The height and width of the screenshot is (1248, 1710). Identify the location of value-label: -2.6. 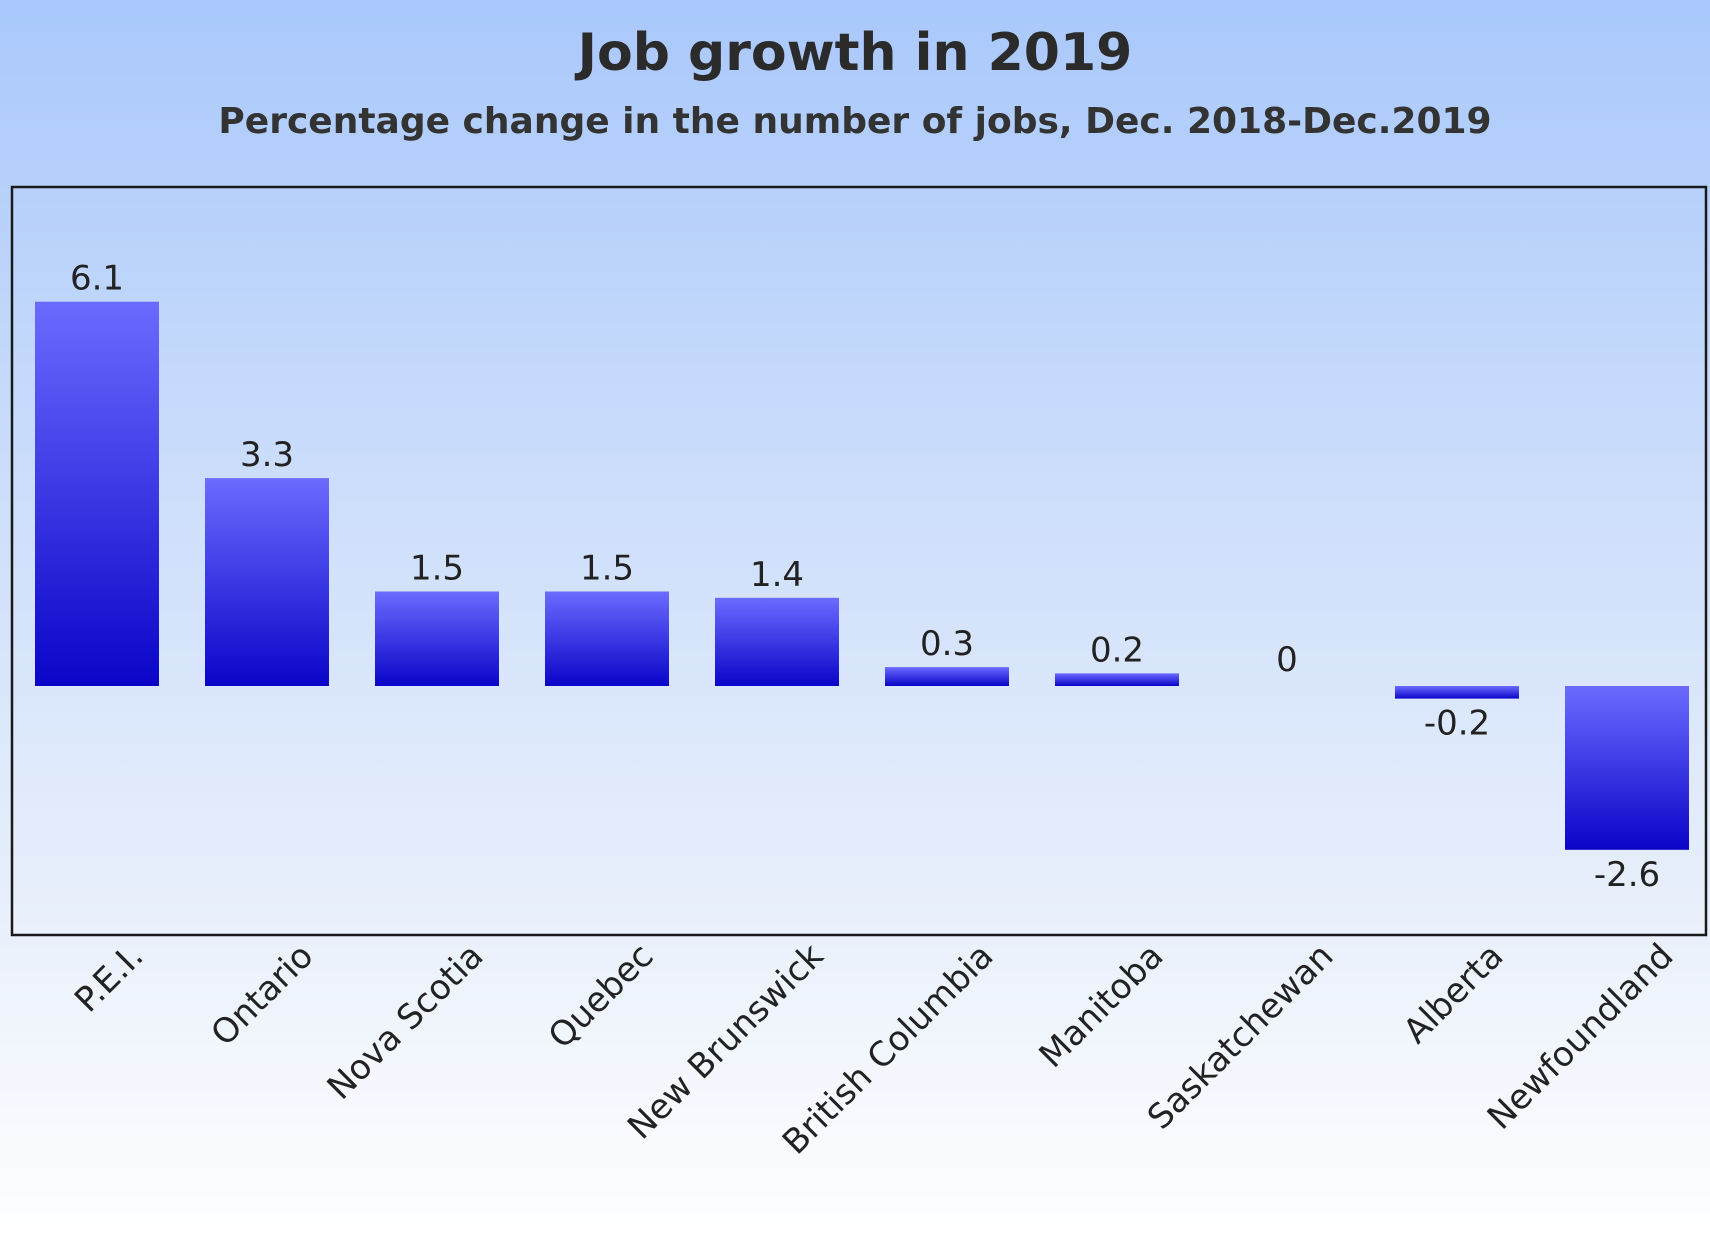
(1627, 875).